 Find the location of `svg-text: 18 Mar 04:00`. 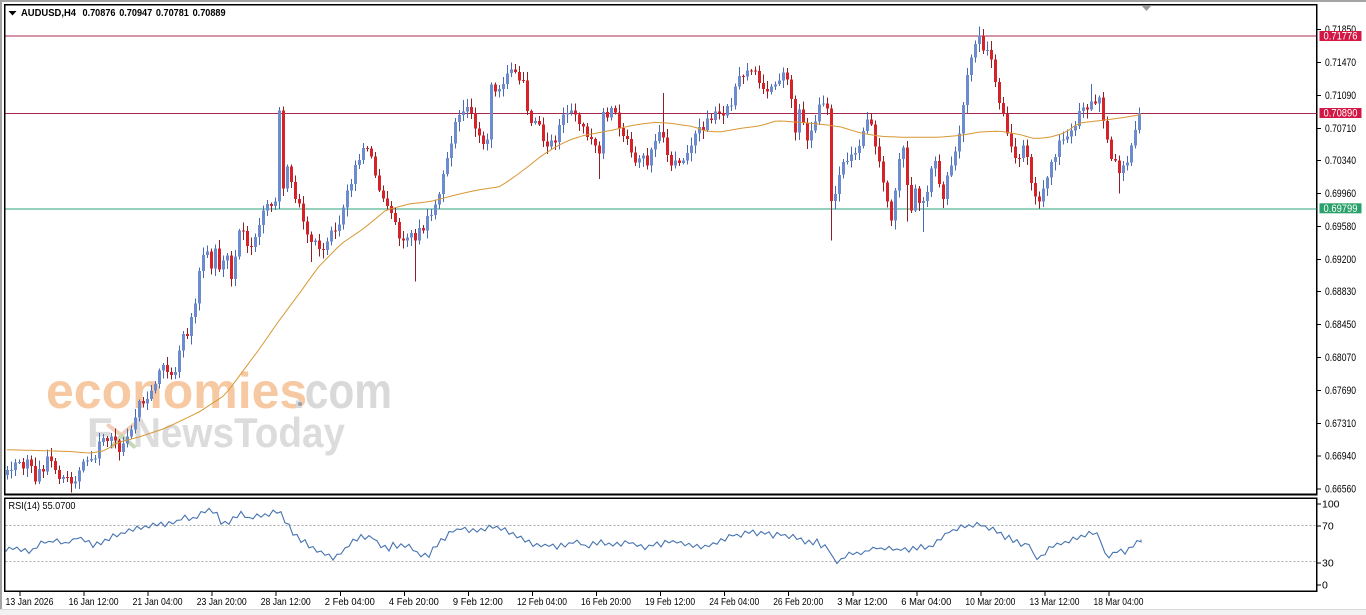

svg-text: 18 Mar 04:00 is located at coordinates (1119, 602).